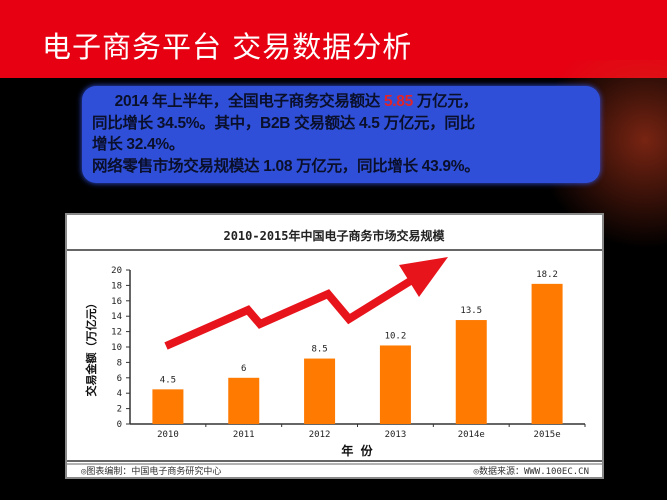 The width and height of the screenshot is (667, 500). I want to click on x-tick-label: 2010, so click(168, 435).